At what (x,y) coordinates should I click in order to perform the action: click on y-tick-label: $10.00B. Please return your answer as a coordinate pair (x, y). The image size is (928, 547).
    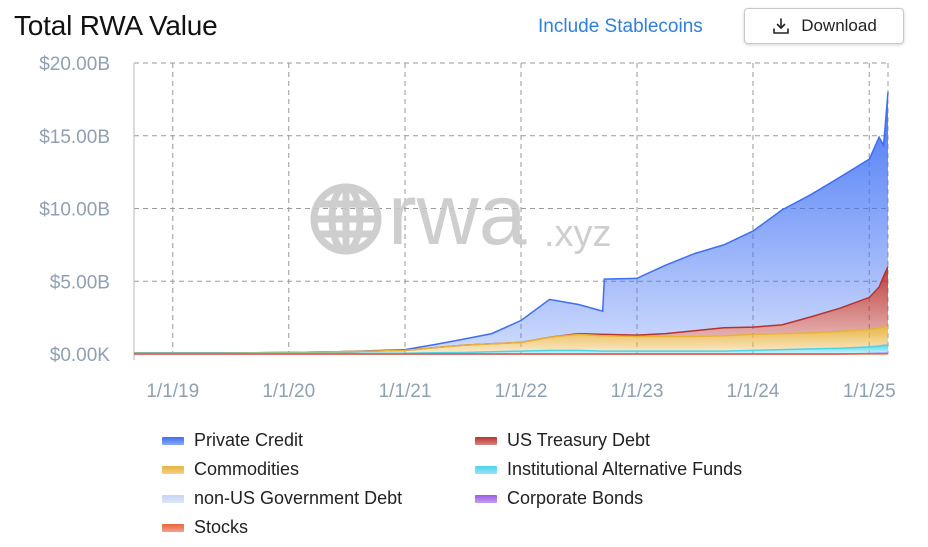
    Looking at the image, I should click on (74, 210).